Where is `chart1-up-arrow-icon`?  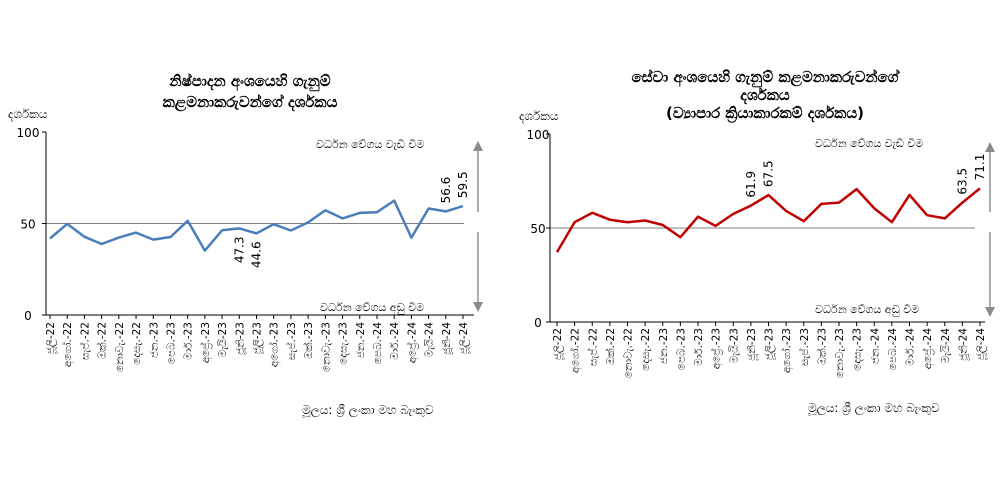
chart1-up-arrow-icon is located at coordinates (478, 146).